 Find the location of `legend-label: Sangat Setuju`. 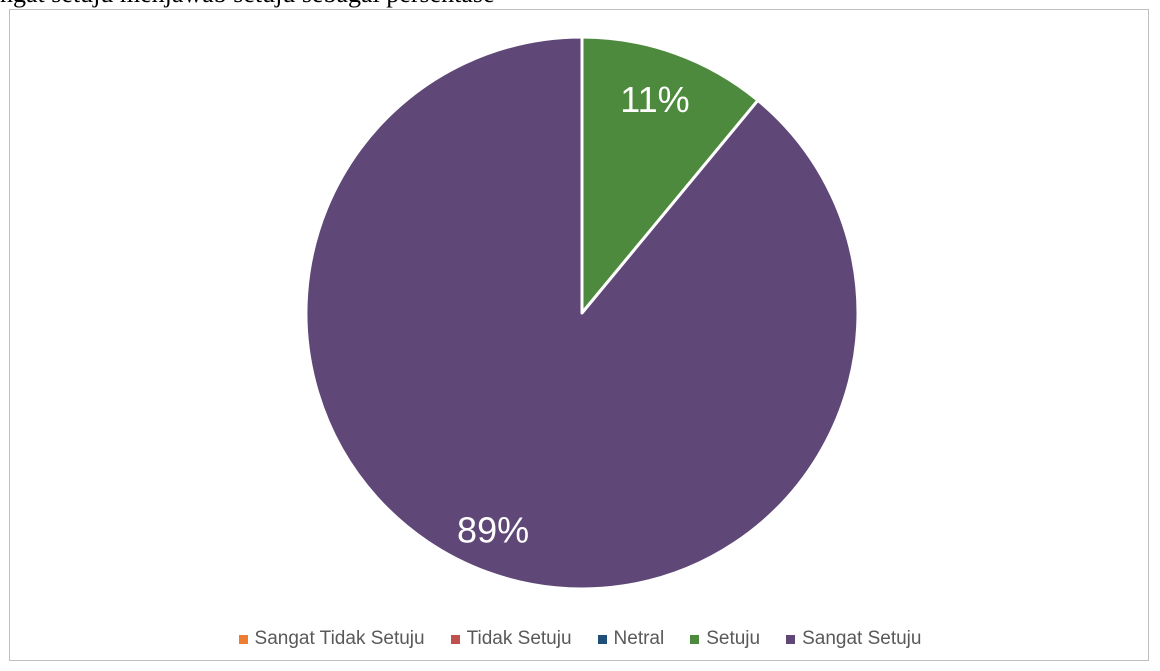

legend-label: Sangat Setuju is located at coordinates (862, 638).